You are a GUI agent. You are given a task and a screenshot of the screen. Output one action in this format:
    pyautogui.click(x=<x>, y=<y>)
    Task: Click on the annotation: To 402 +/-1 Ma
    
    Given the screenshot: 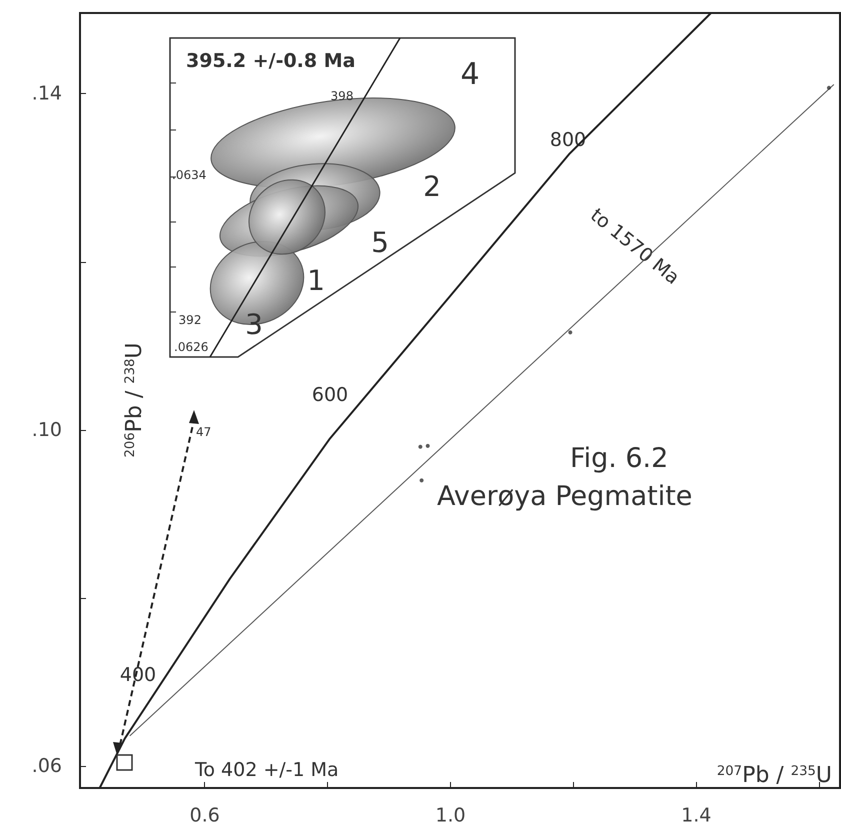 What is the action you would take?
    pyautogui.click(x=266, y=770)
    